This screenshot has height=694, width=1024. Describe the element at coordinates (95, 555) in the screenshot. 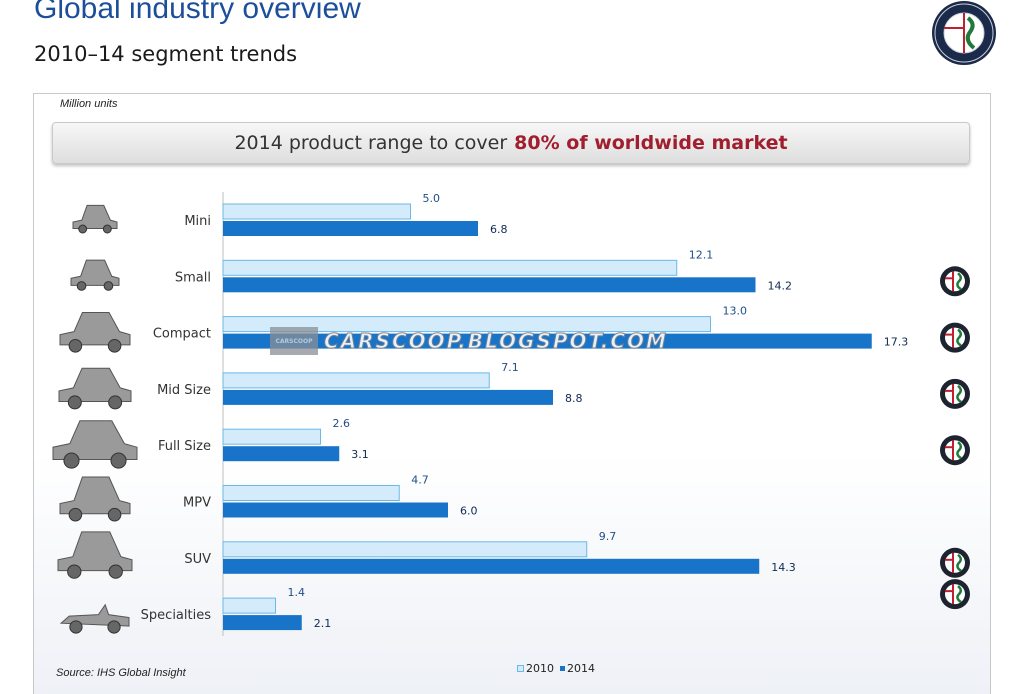

I see `suv-icon` at that location.